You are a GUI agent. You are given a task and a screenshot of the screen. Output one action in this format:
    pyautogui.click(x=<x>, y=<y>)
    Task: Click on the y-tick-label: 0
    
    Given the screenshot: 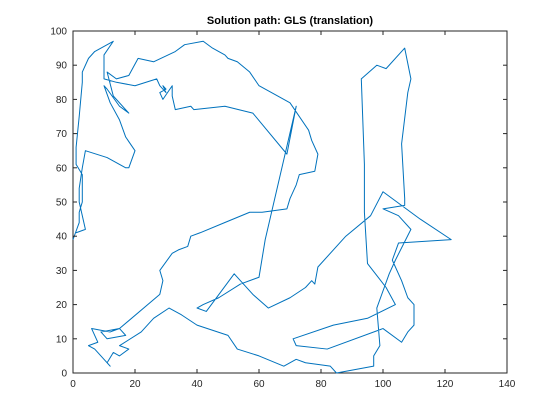 What is the action you would take?
    pyautogui.click(x=64, y=374)
    